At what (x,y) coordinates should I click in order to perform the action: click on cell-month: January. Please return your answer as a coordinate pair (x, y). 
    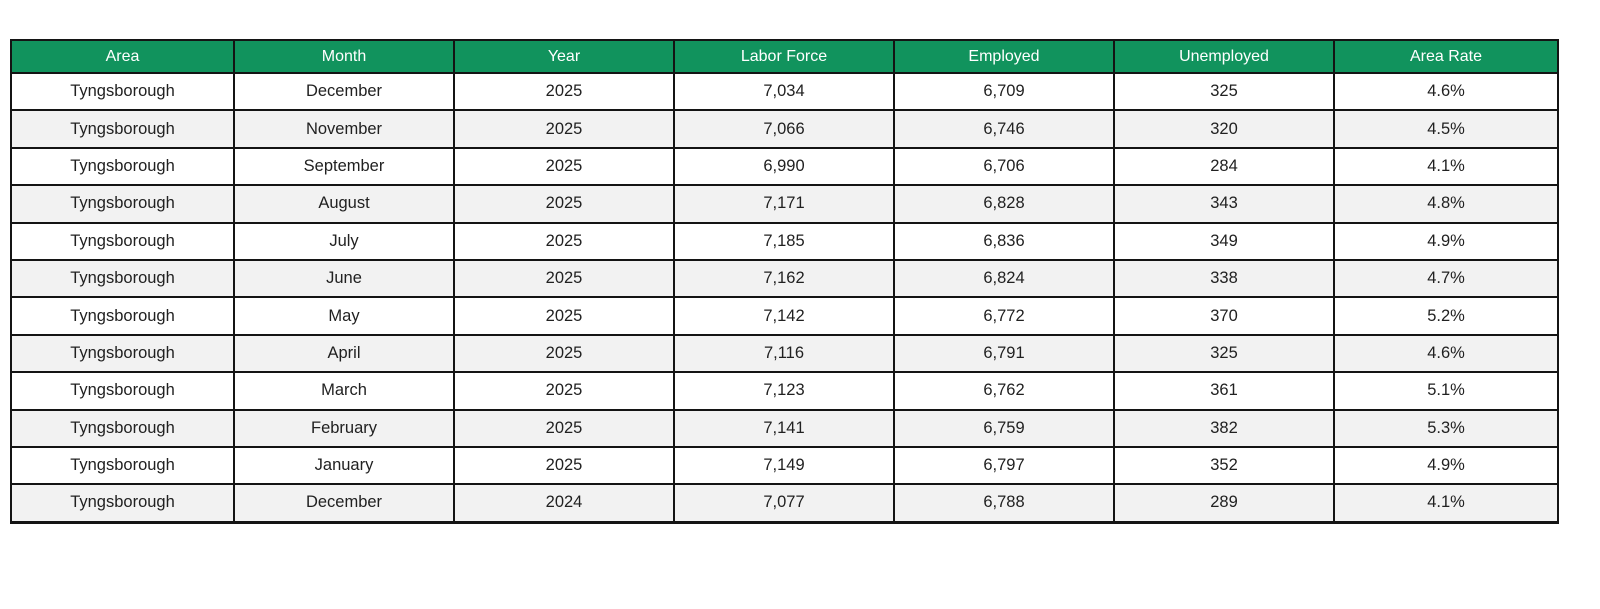
    Looking at the image, I should click on (344, 465).